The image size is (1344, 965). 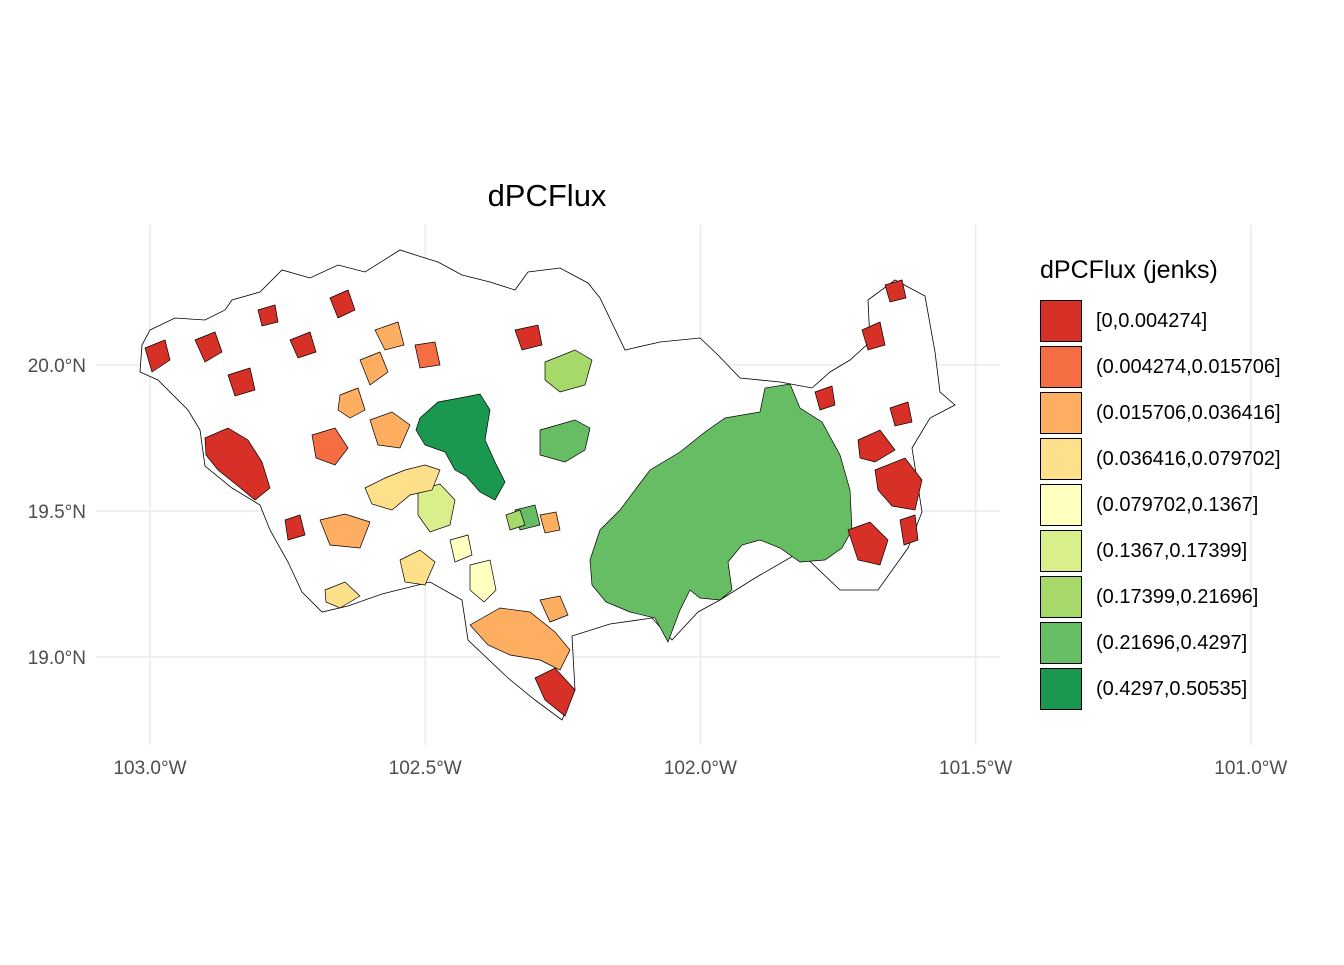 I want to click on legend-item: (0.1367,0.17399], so click(x=1160, y=551).